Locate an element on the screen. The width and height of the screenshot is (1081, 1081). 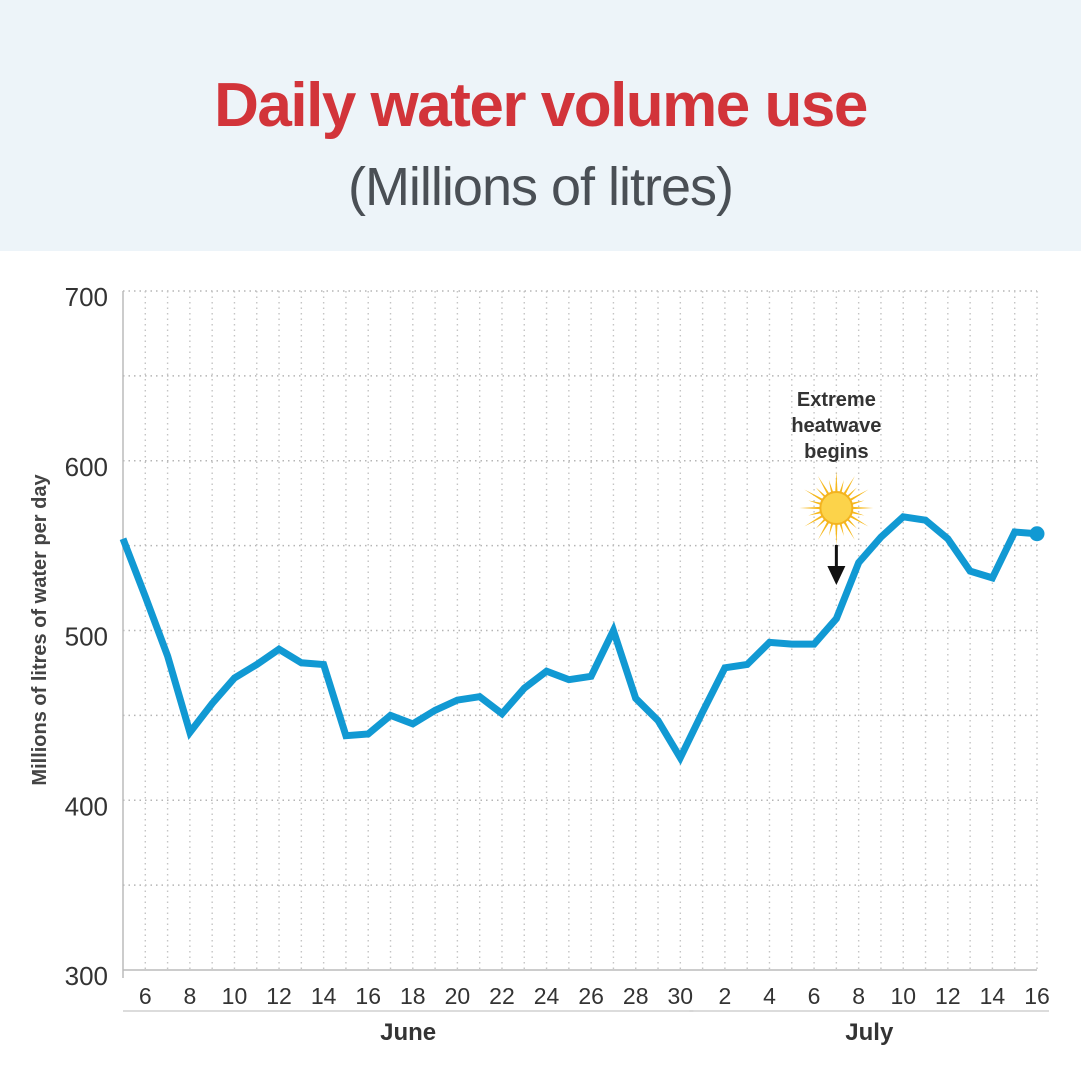
sun-icon is located at coordinates (836, 508).